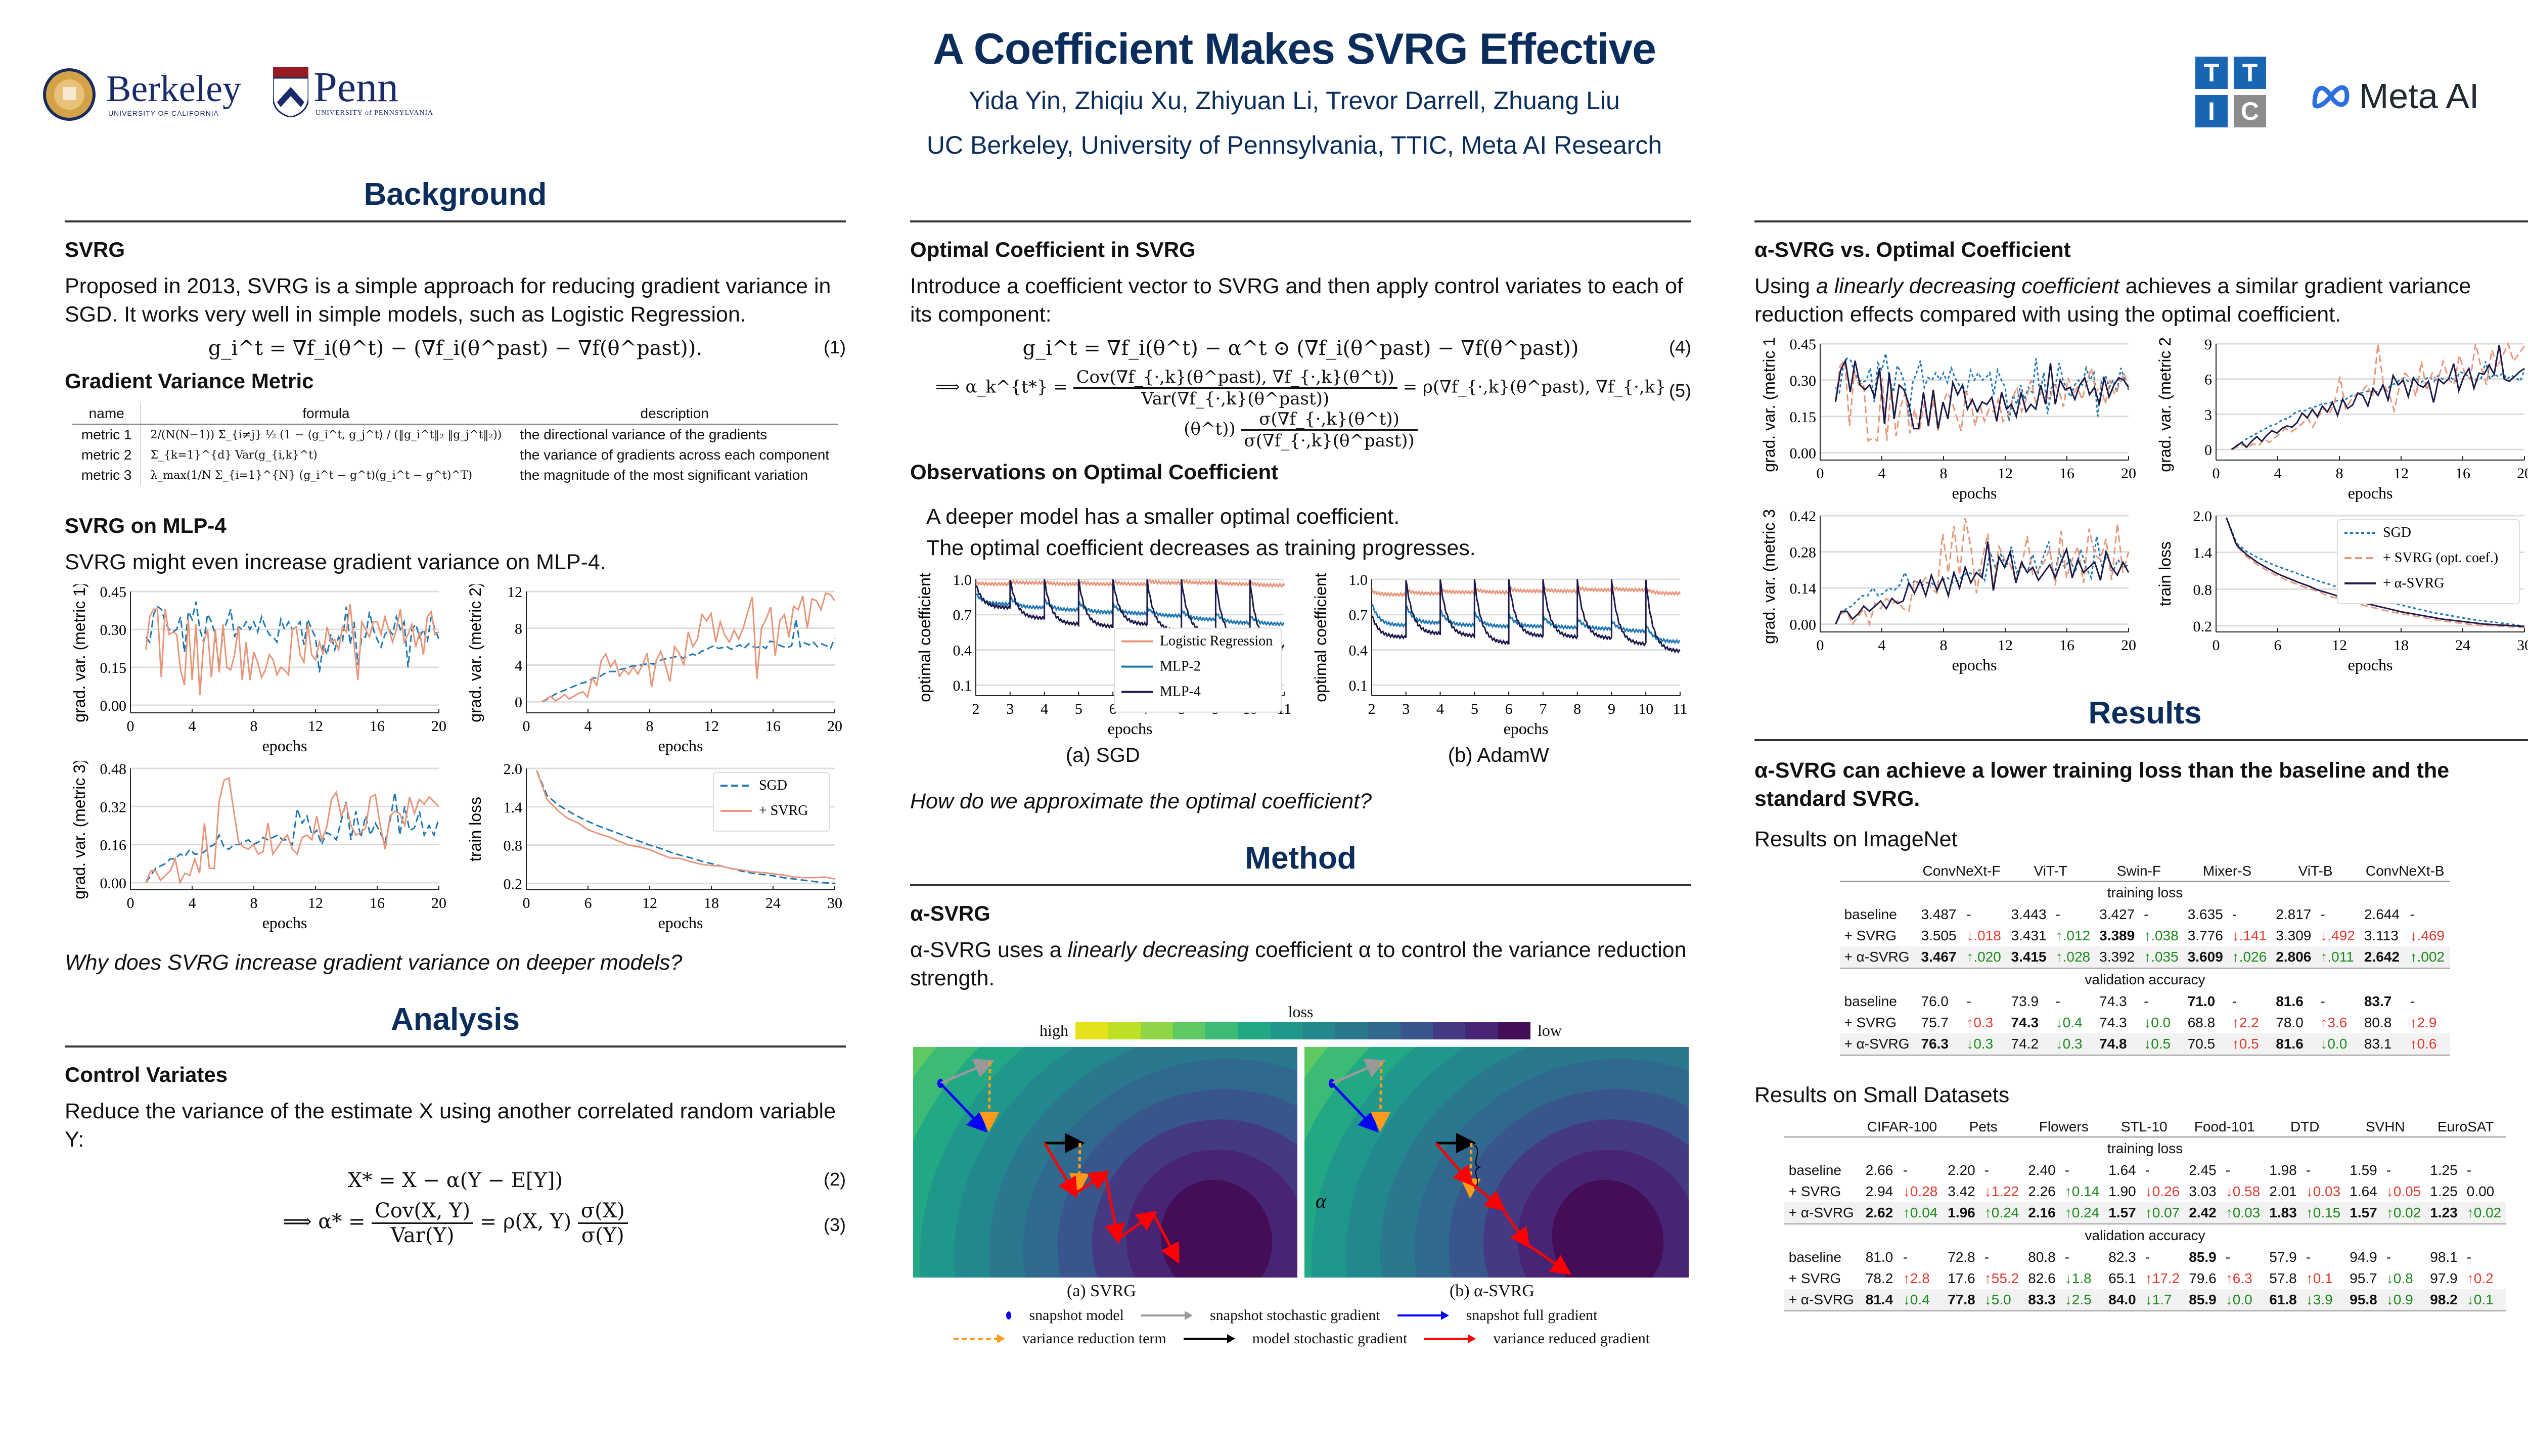  Describe the element at coordinates (1962, 1299) in the screenshot. I see `value-cell: 77.8` at that location.